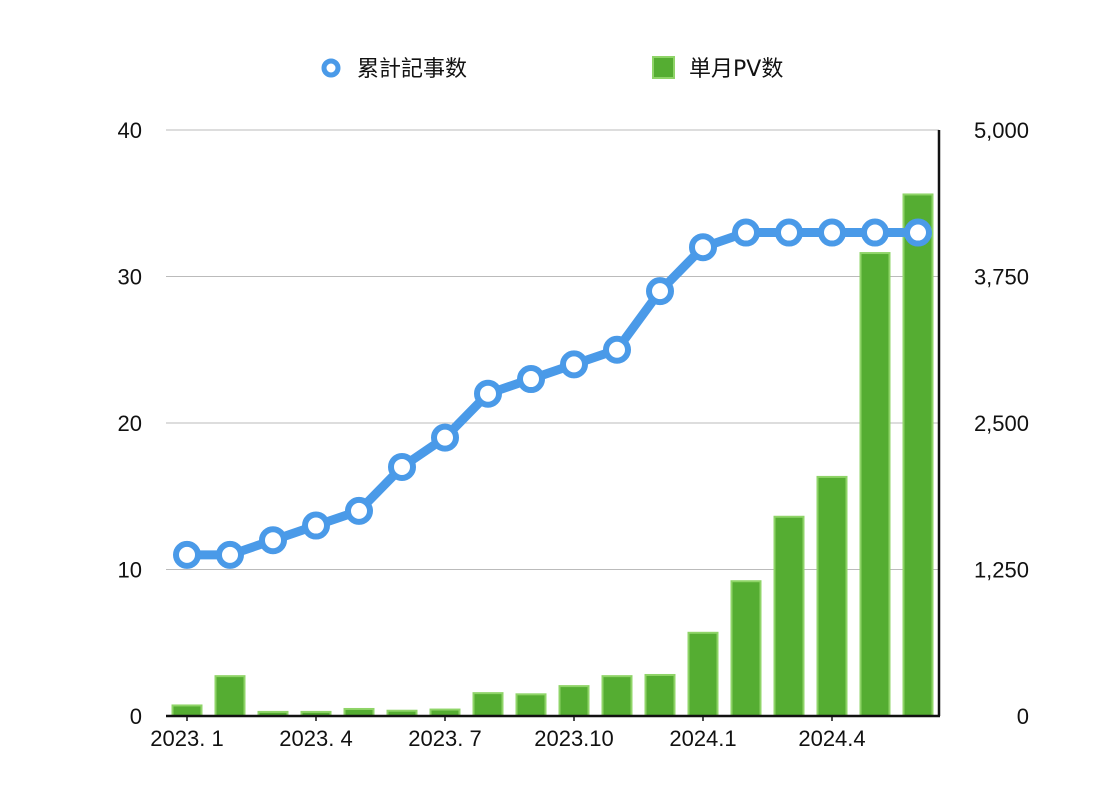 This screenshot has height=810, width=1095. I want to click on bar-2023.9, so click(531, 705).